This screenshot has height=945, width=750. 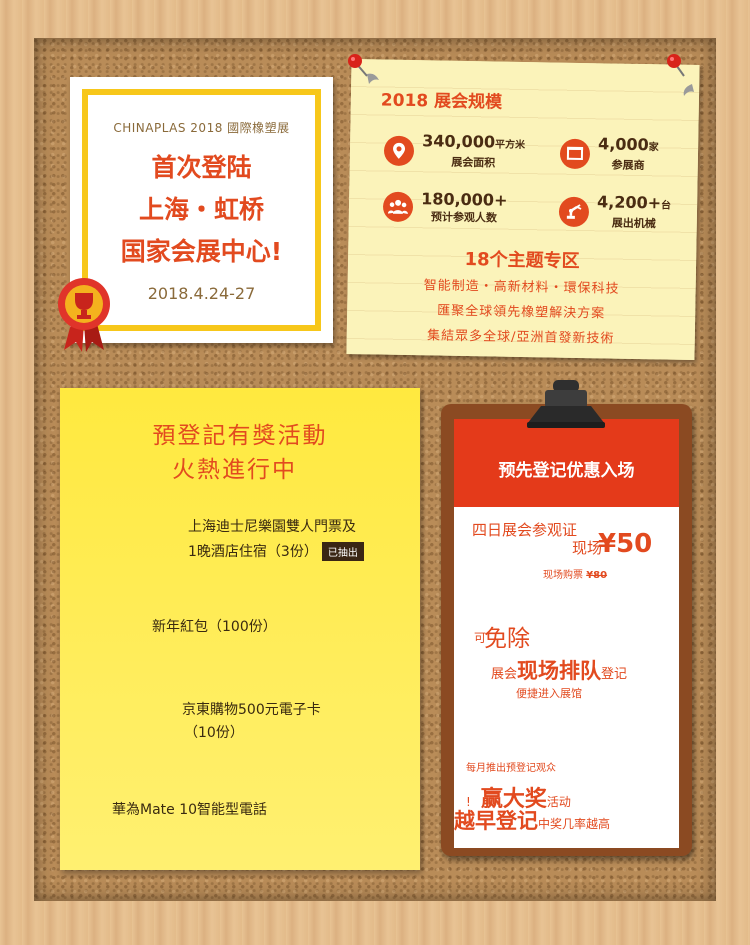 What do you see at coordinates (666, 206) in the screenshot?
I see `stat-machines-unit: 台` at bounding box center [666, 206].